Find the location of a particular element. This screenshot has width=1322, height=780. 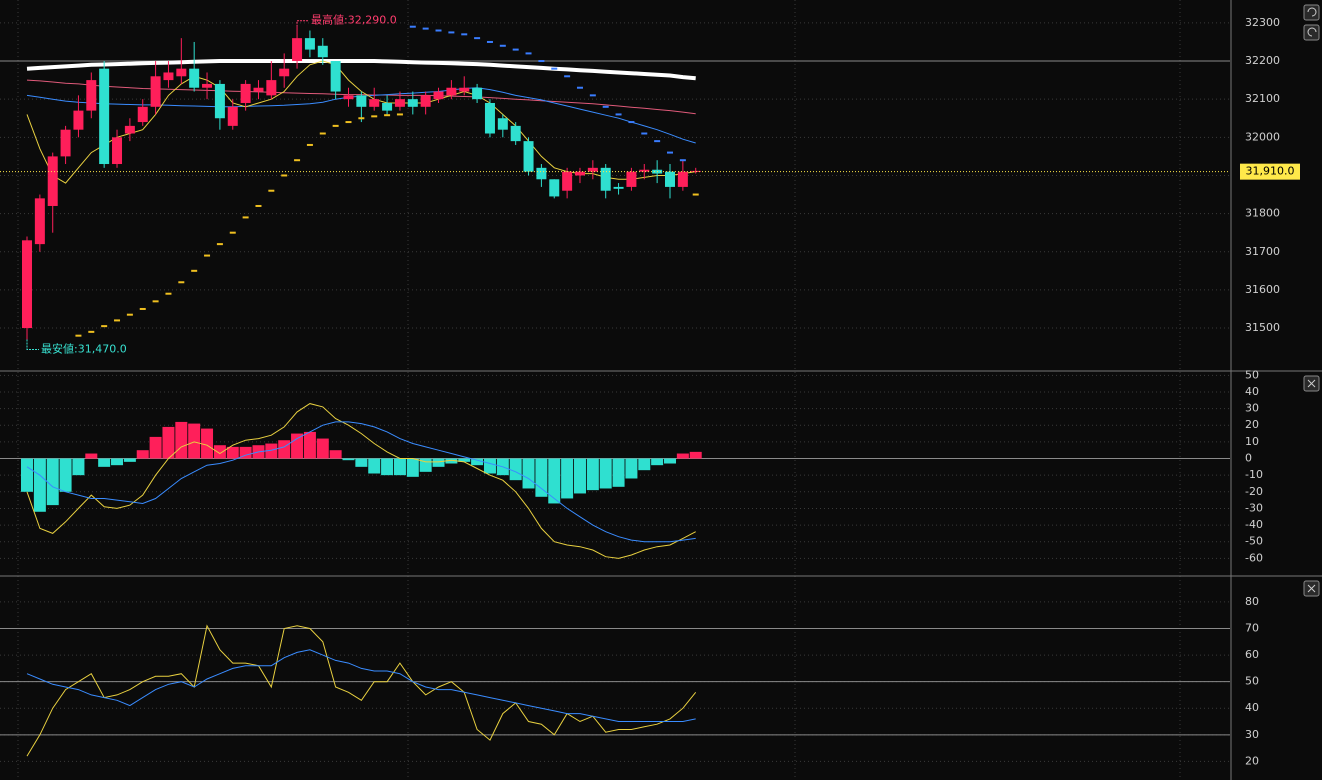

undo-button is located at coordinates (1311, 12).